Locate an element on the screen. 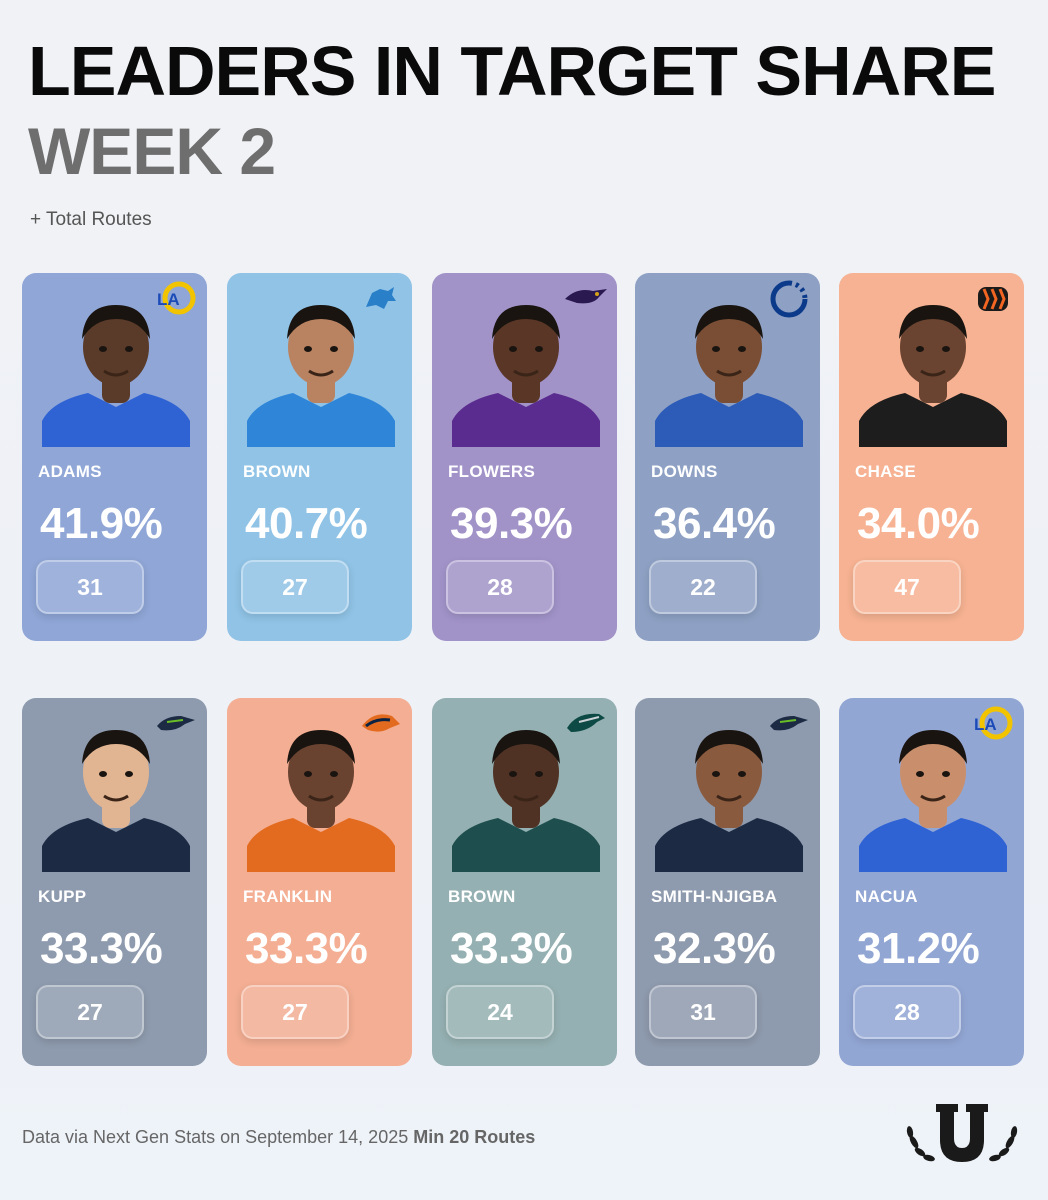 This screenshot has height=1200, width=1048. player-card: BROWN 33.3% 24 is located at coordinates (524, 882).